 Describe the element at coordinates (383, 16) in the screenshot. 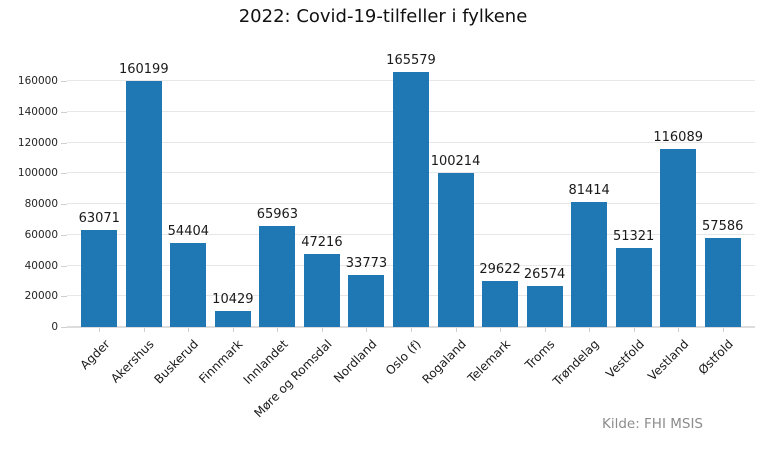

I see `chart-title: 2022: Covid-19-tilfeller i fylkene` at that location.